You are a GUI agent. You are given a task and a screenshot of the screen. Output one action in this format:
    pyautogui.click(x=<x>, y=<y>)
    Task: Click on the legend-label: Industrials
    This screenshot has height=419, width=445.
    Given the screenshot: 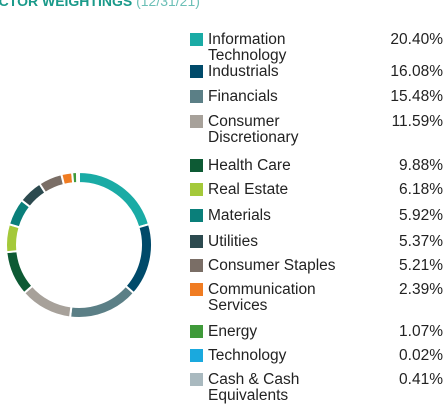 What is the action you would take?
    pyautogui.click(x=243, y=71)
    